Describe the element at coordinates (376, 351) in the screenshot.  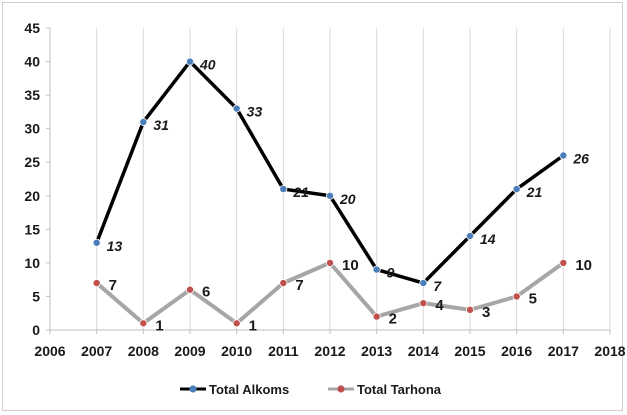
I see `x-tick-label: 2013` at that location.